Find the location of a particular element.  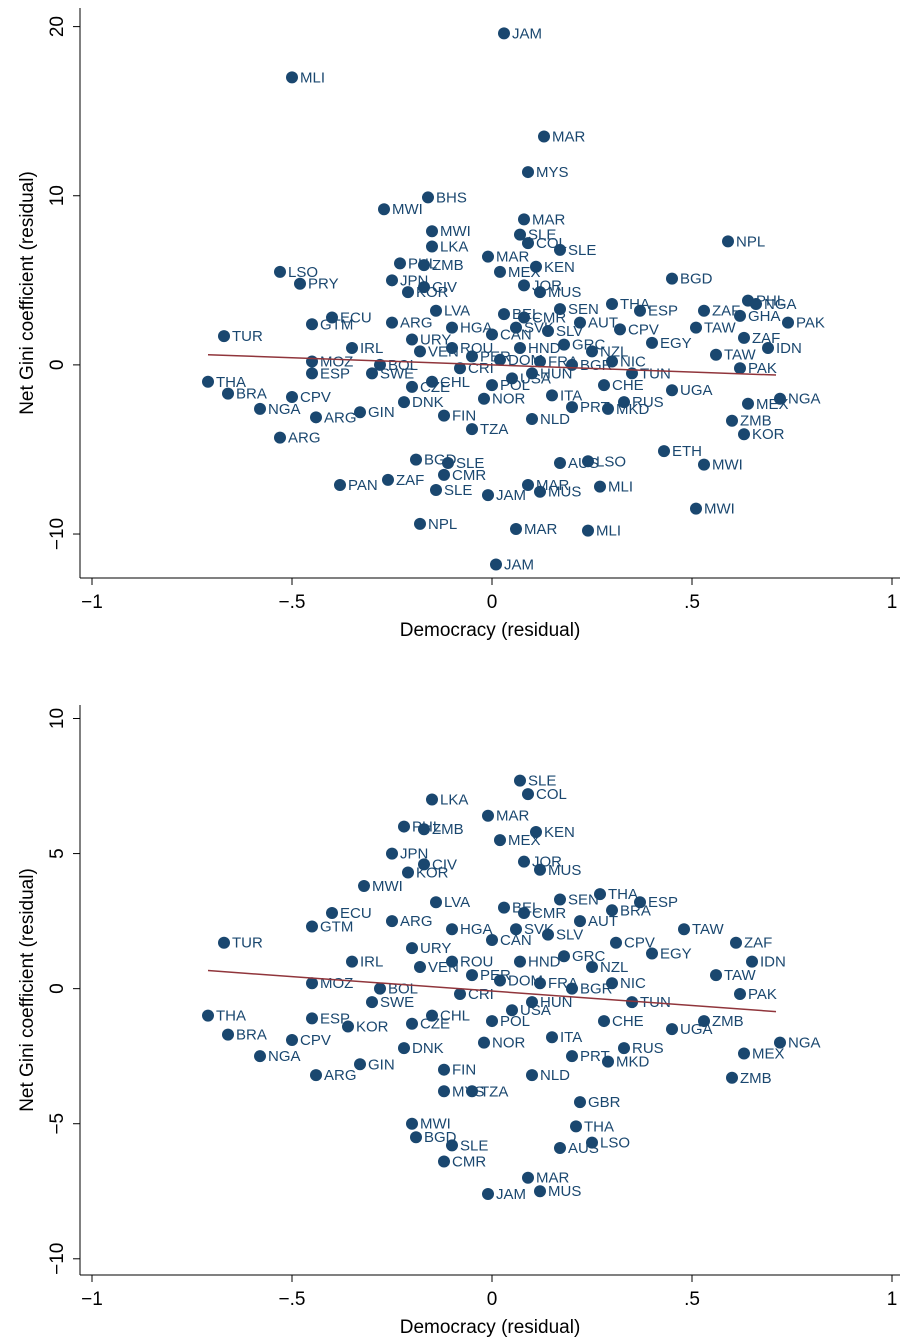

point-label: NPL is located at coordinates (750, 241).